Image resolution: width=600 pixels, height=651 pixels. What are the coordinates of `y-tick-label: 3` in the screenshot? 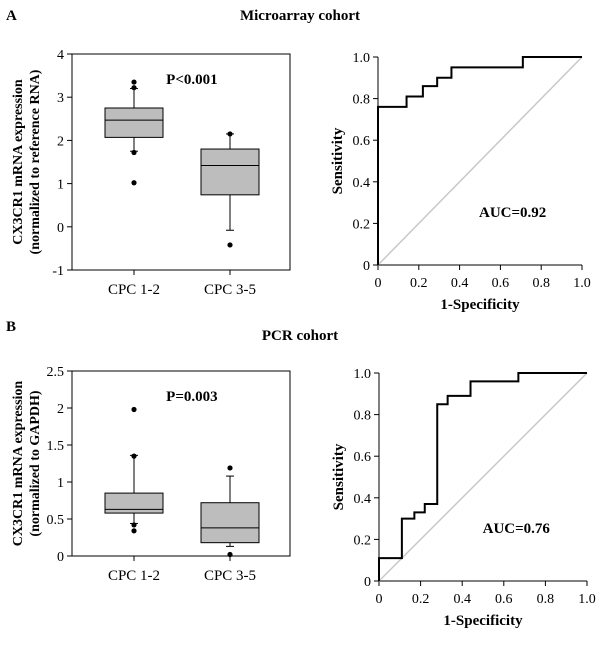 It's located at (60, 98).